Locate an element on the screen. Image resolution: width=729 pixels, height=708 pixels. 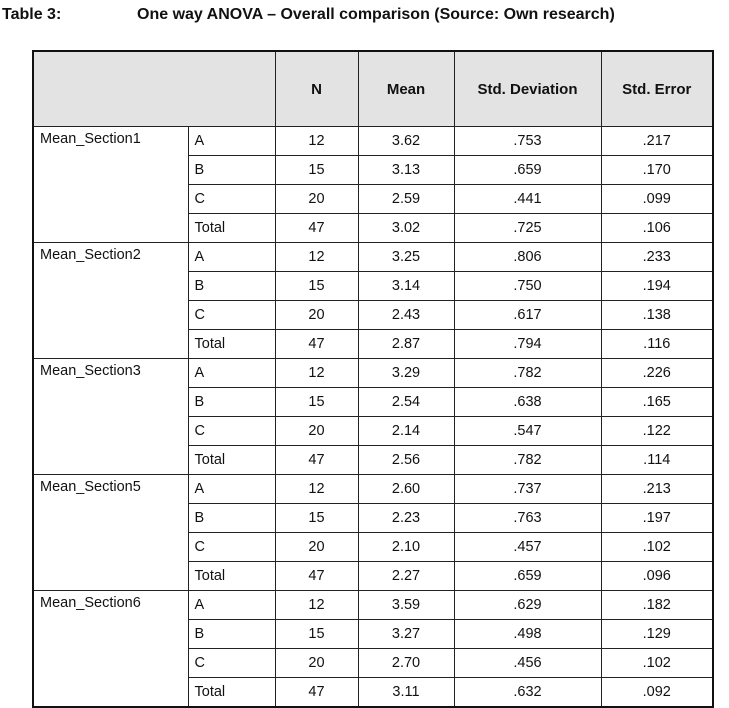
table-row: Total 47 2.87.794.116 is located at coordinates (373, 344).